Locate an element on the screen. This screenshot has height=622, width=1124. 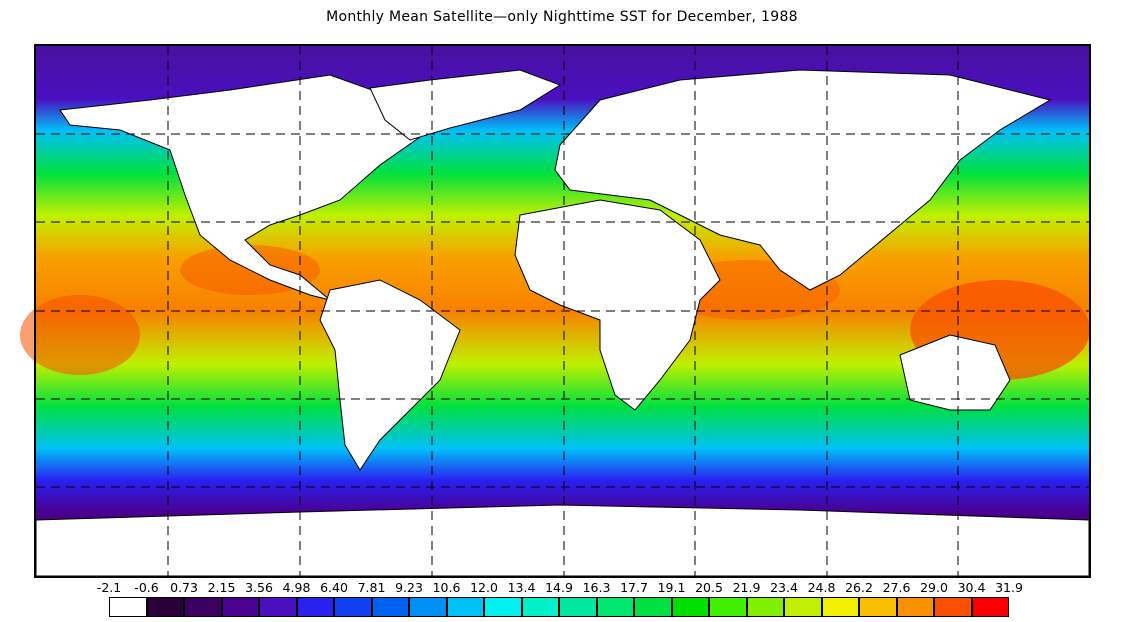
colorbar-tick-label: 21.9 is located at coordinates (746, 587).